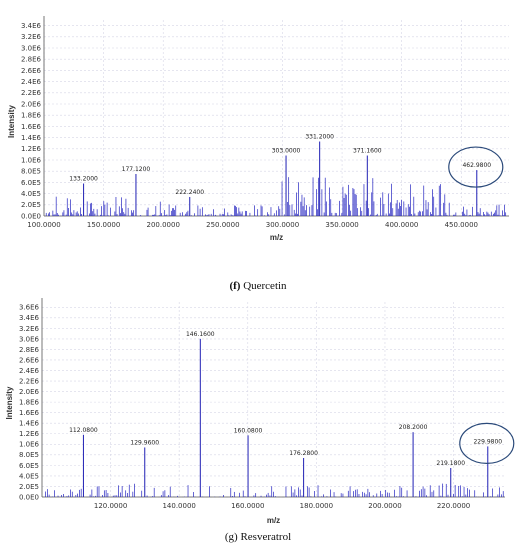 The width and height of the screenshot is (516, 550). I want to click on peak-label: 177.1200, so click(136, 169).